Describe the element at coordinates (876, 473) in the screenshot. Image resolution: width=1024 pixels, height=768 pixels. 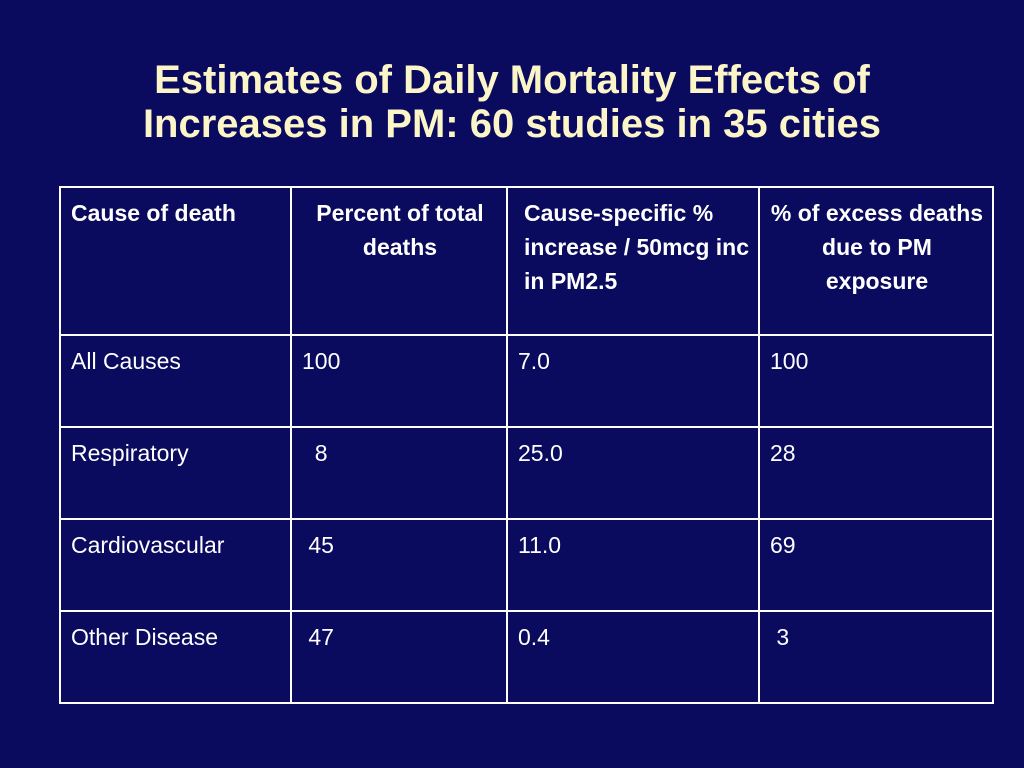
I see `cell-excess: 28` at that location.